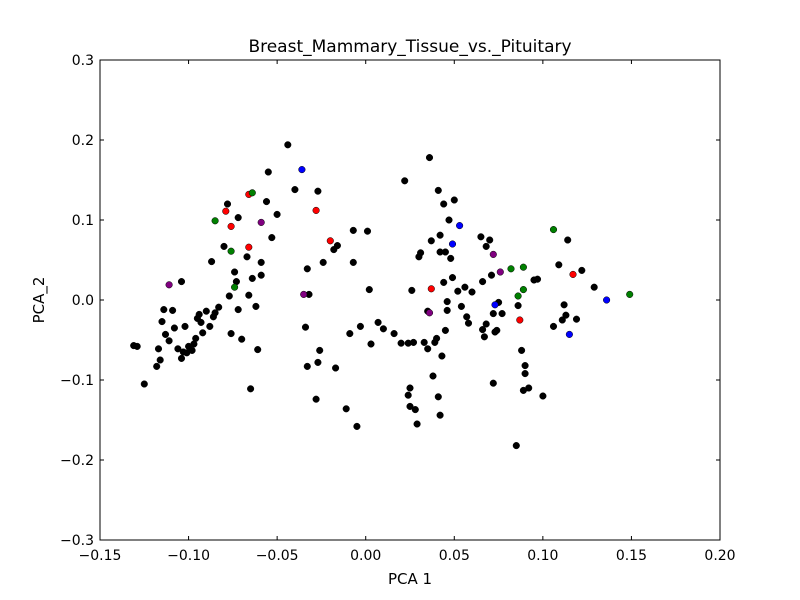  What do you see at coordinates (39, 300) in the screenshot?
I see `y-axis-label: PCA_2` at bounding box center [39, 300].